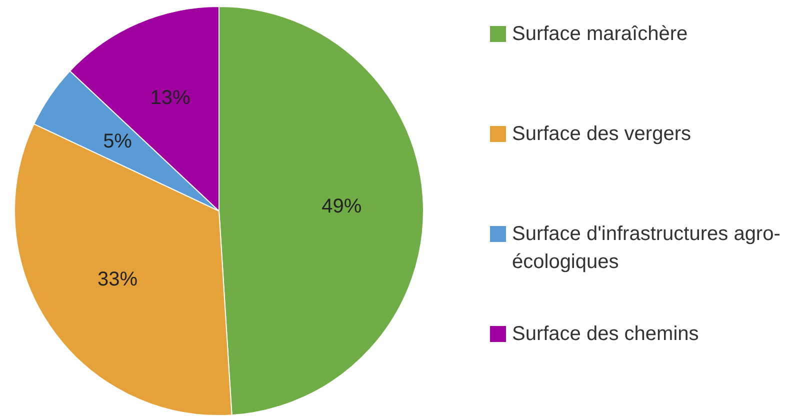  I want to click on legend-label: Surface des vergers, so click(601, 134).